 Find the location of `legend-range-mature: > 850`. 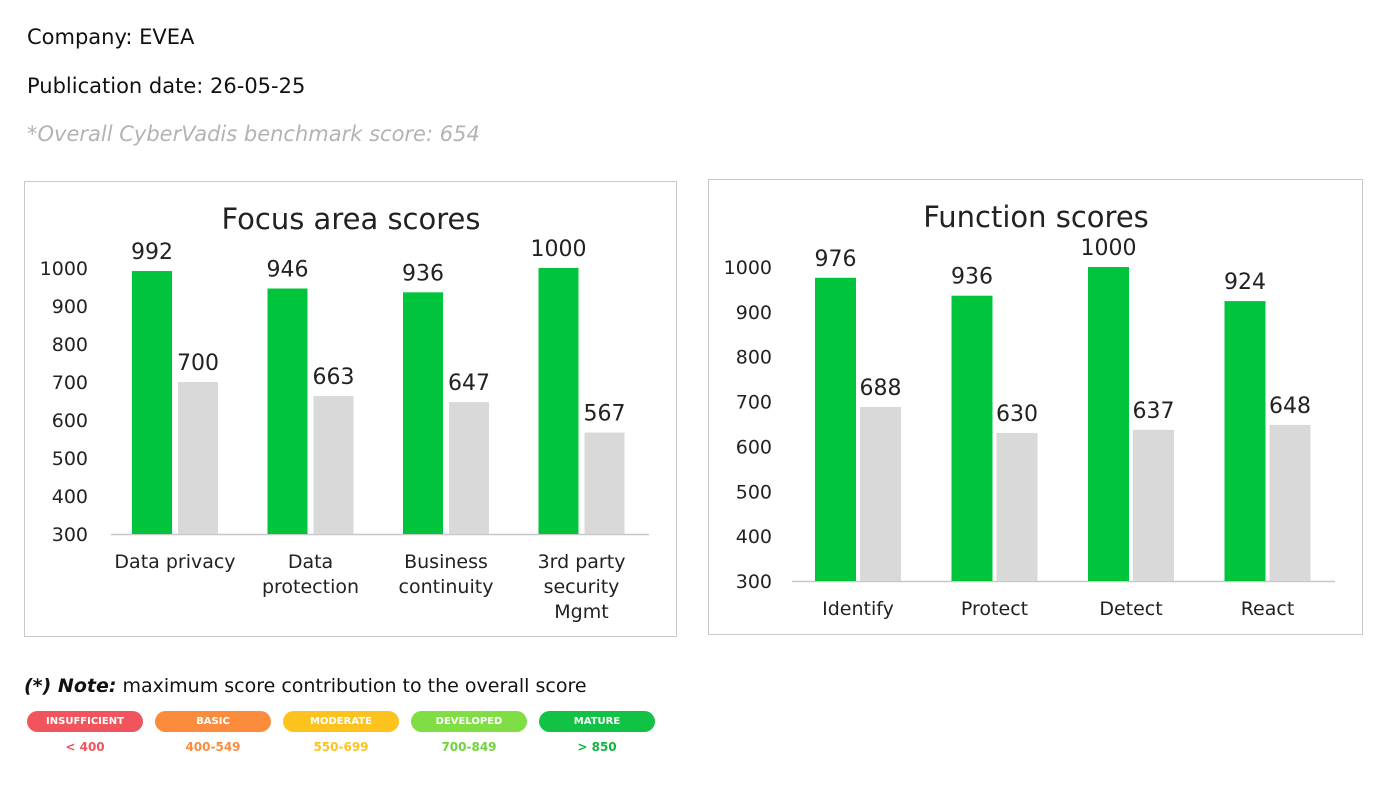

legend-range-mature: > 850 is located at coordinates (597, 747).